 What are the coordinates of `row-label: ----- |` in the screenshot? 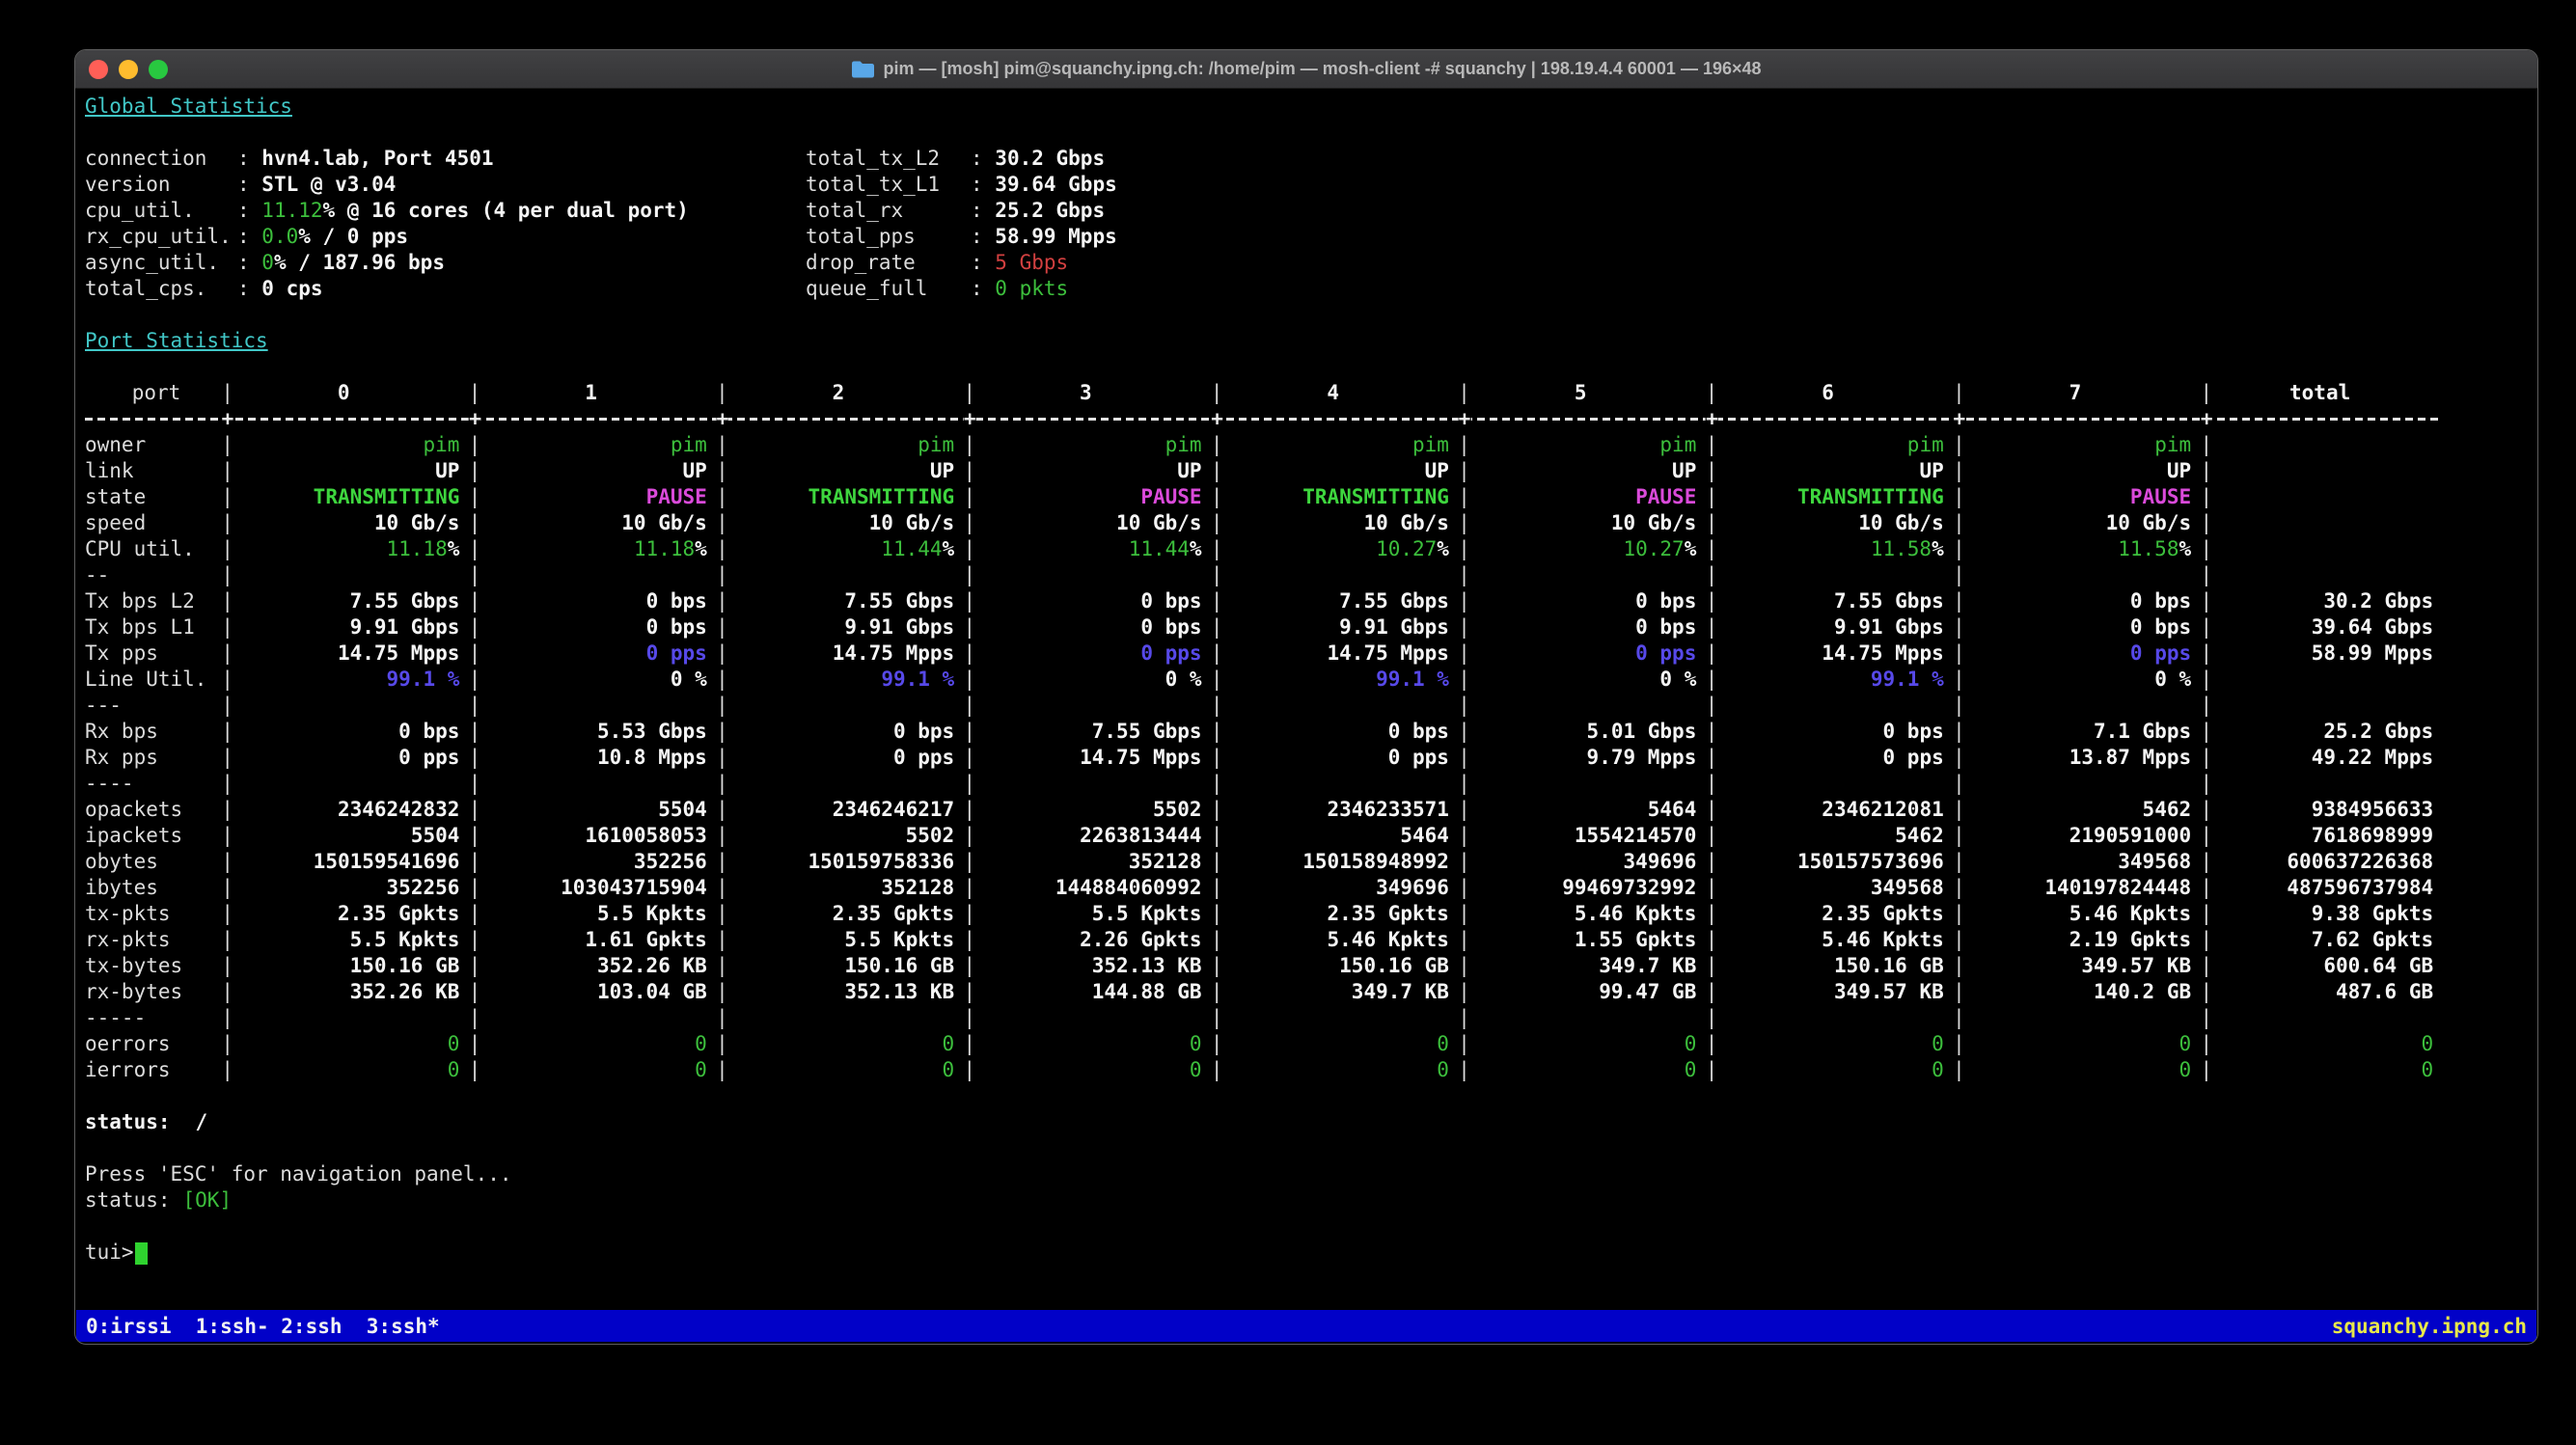 It's located at (159, 1017).